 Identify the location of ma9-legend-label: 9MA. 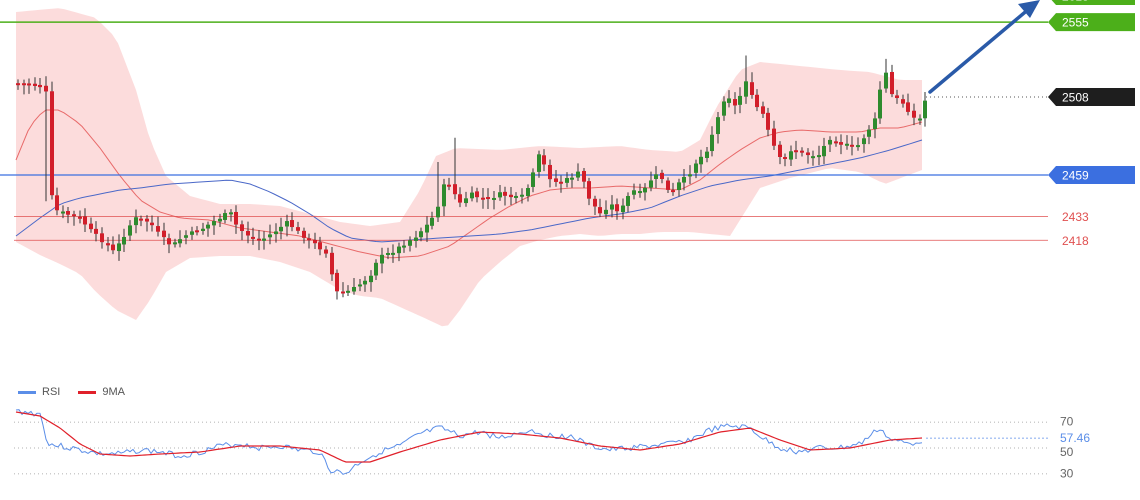
(113, 392).